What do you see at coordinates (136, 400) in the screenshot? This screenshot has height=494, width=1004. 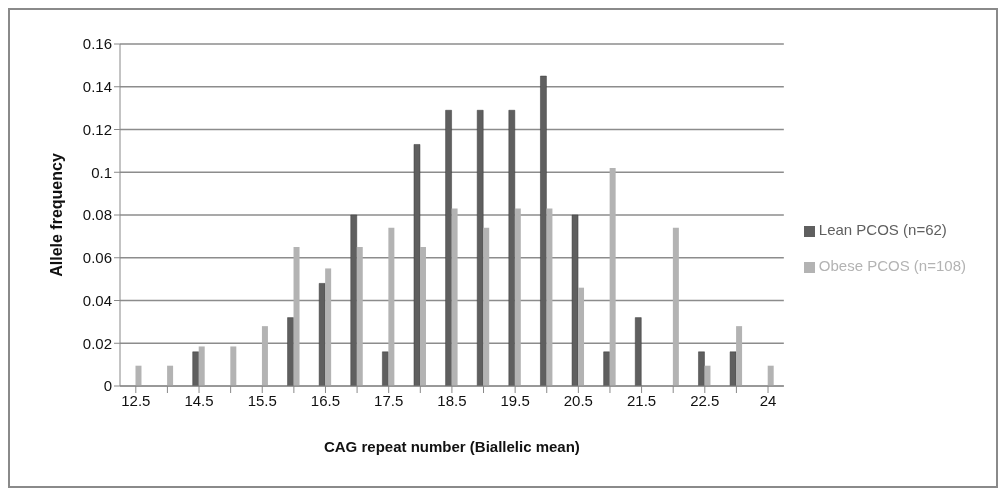 I see `x-tick-label: 12.5` at bounding box center [136, 400].